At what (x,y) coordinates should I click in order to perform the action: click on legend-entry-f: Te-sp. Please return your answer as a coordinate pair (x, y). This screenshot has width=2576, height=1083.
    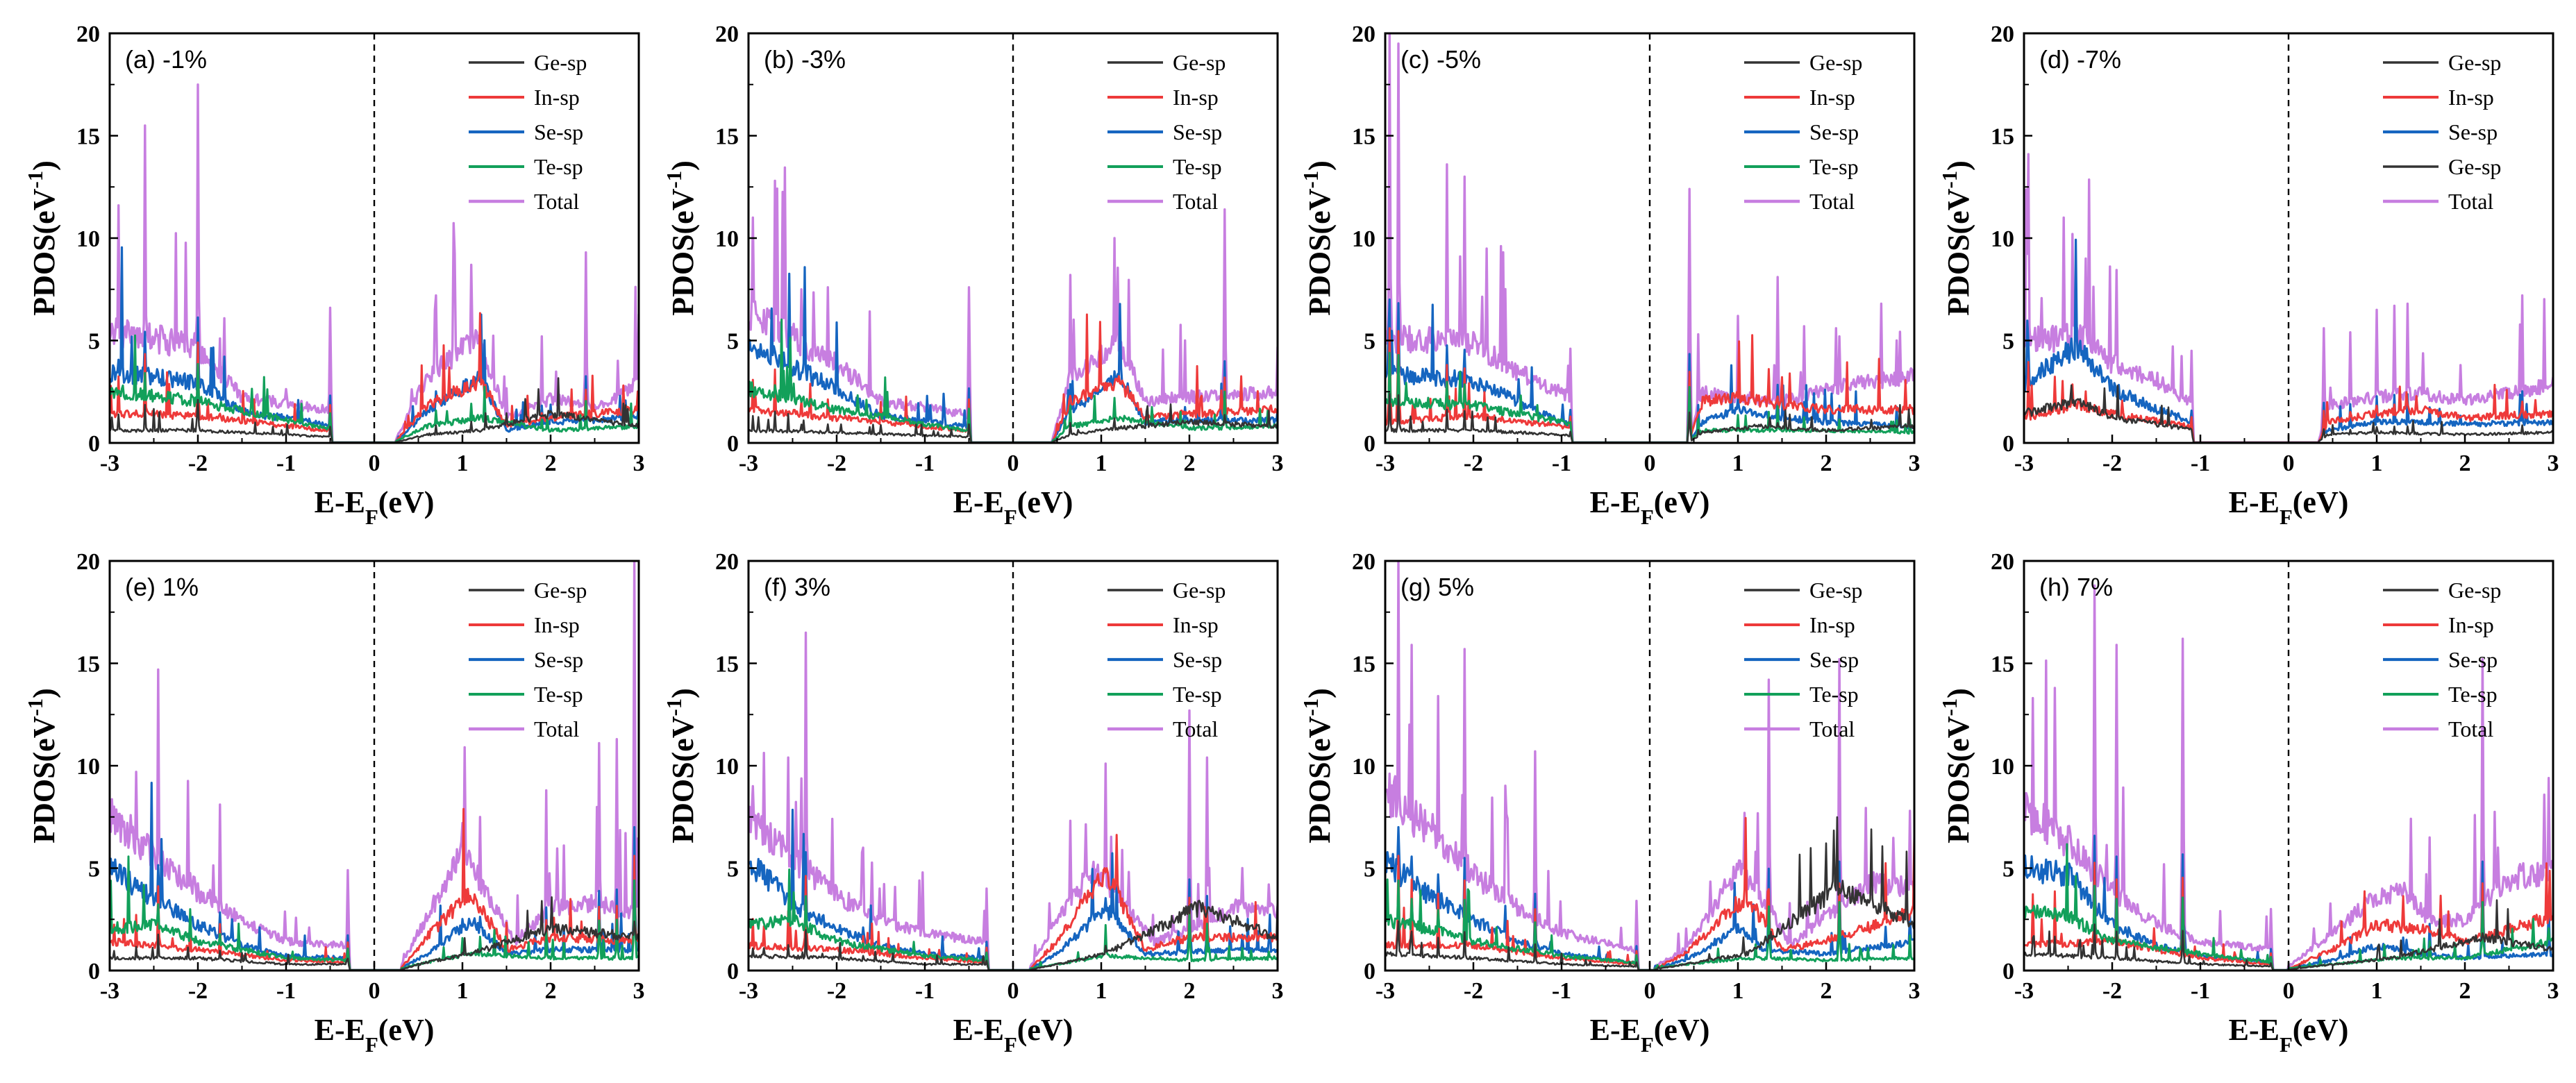
    Looking at the image, I should click on (1197, 694).